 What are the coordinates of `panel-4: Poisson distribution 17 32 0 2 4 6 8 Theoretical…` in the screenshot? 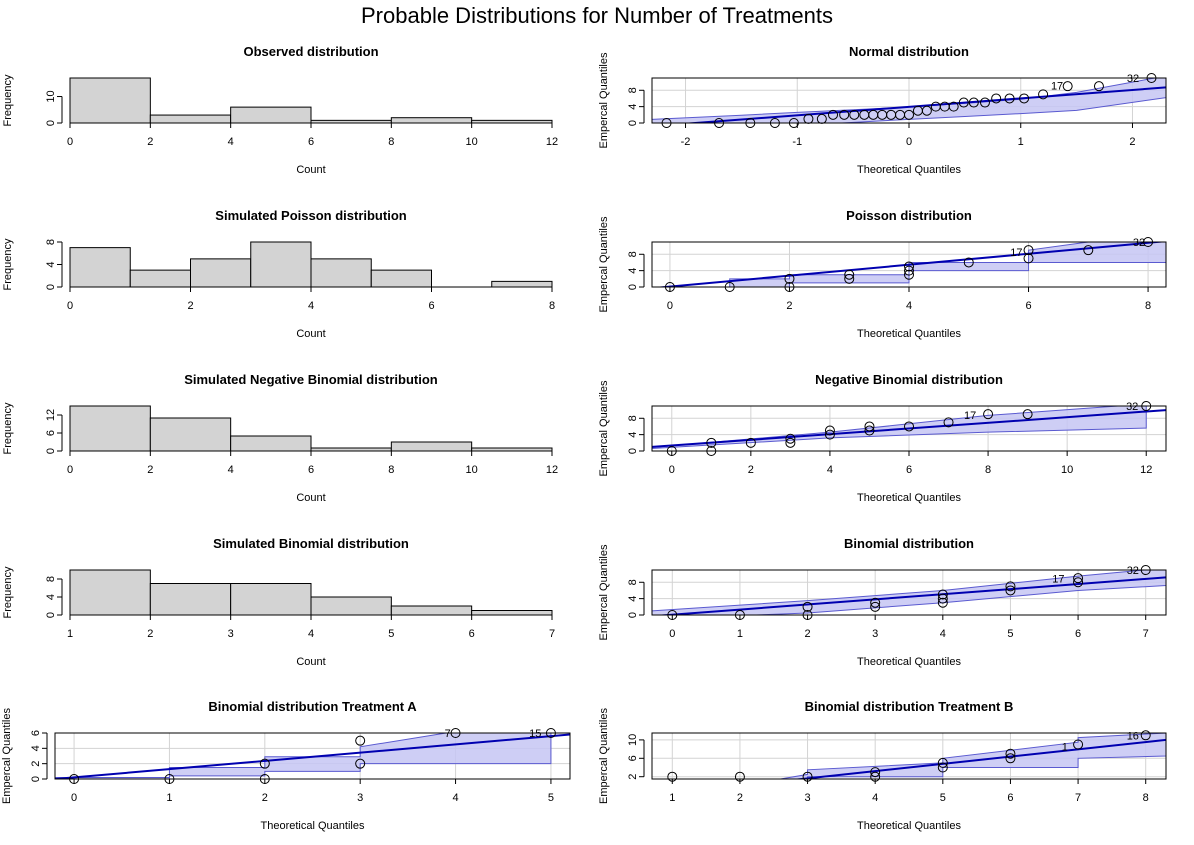 It's located at (882, 274).